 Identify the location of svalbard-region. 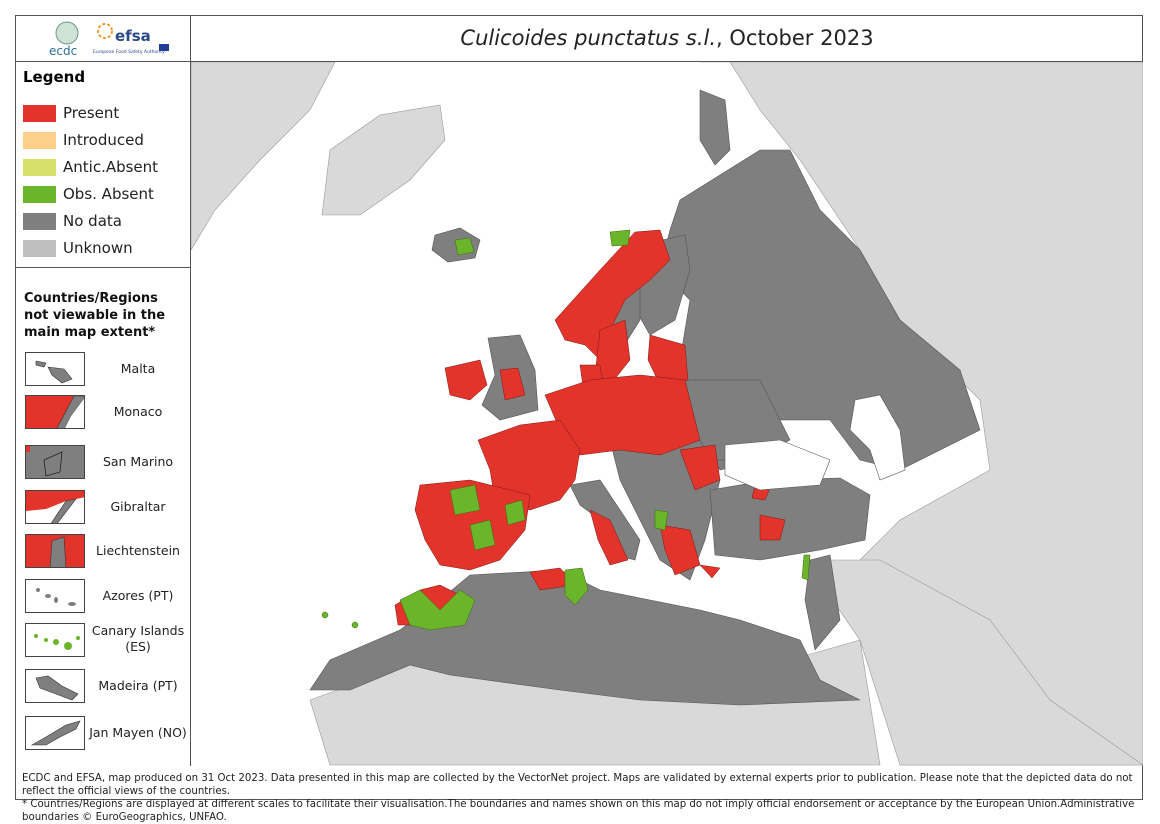
(383, 160).